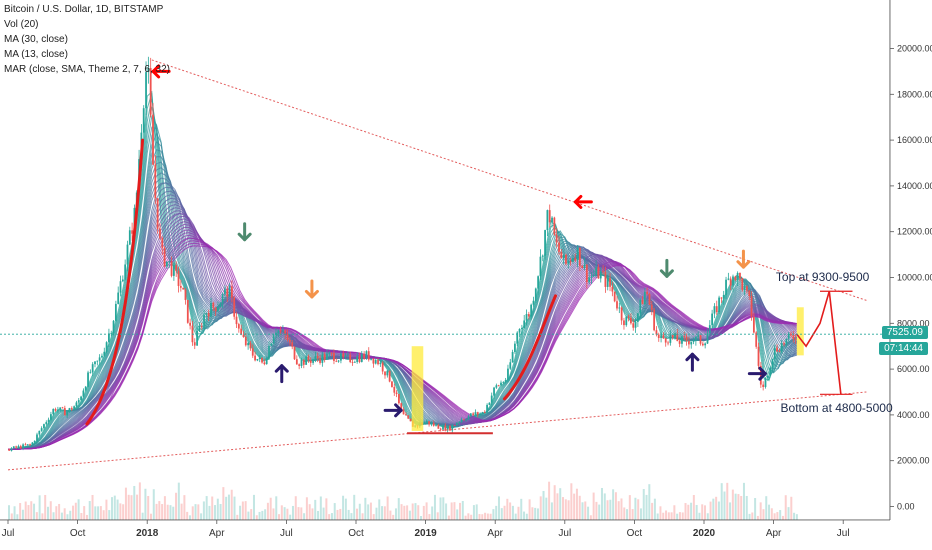 Image resolution: width=932 pixels, height=550 pixels. I want to click on legend-ma13: MA (13, close), so click(36, 54).